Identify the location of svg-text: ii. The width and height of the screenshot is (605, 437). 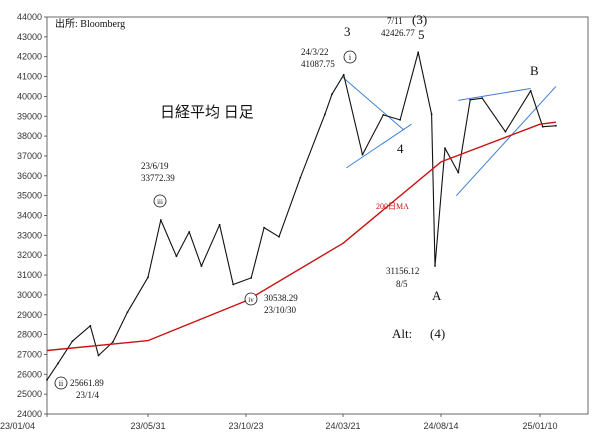
(61, 383).